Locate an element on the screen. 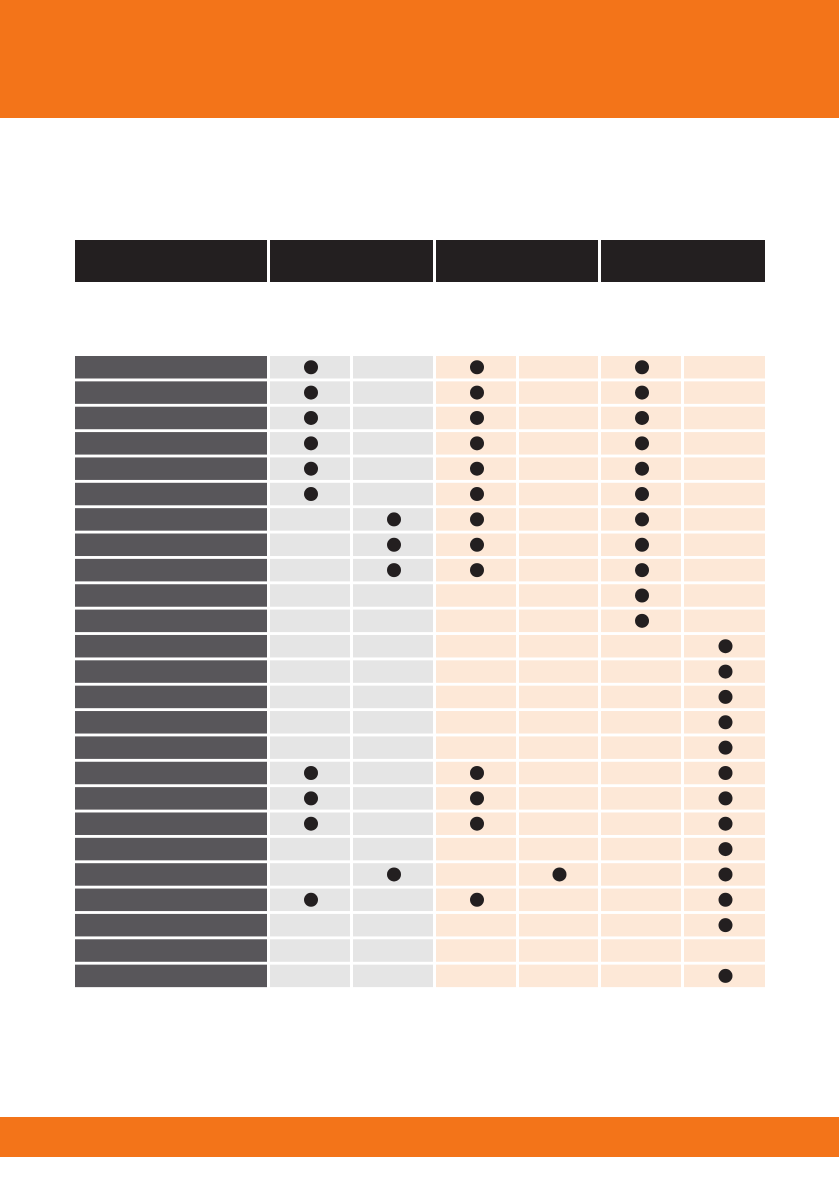 The width and height of the screenshot is (839, 1191). footer-band is located at coordinates (419, 1137).